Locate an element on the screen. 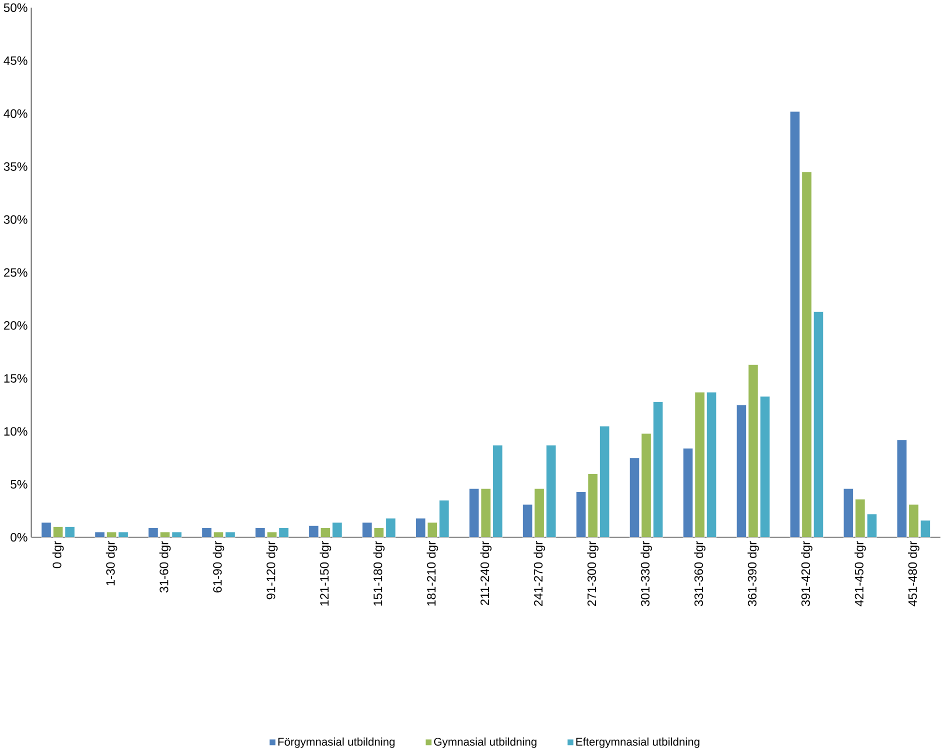  legend-label: Gymnasial utbildning is located at coordinates (485, 742).